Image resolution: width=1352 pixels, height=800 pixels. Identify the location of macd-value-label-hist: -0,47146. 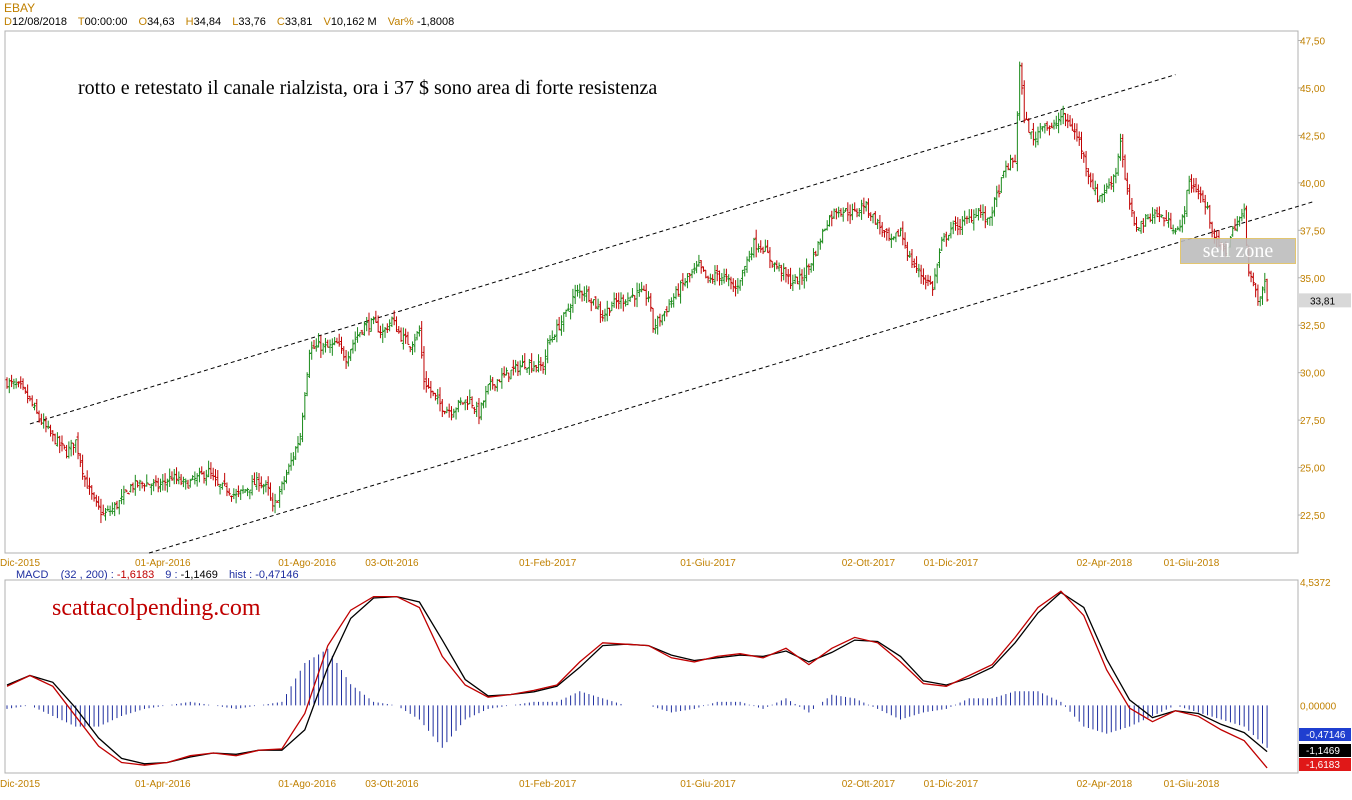
(1326, 735).